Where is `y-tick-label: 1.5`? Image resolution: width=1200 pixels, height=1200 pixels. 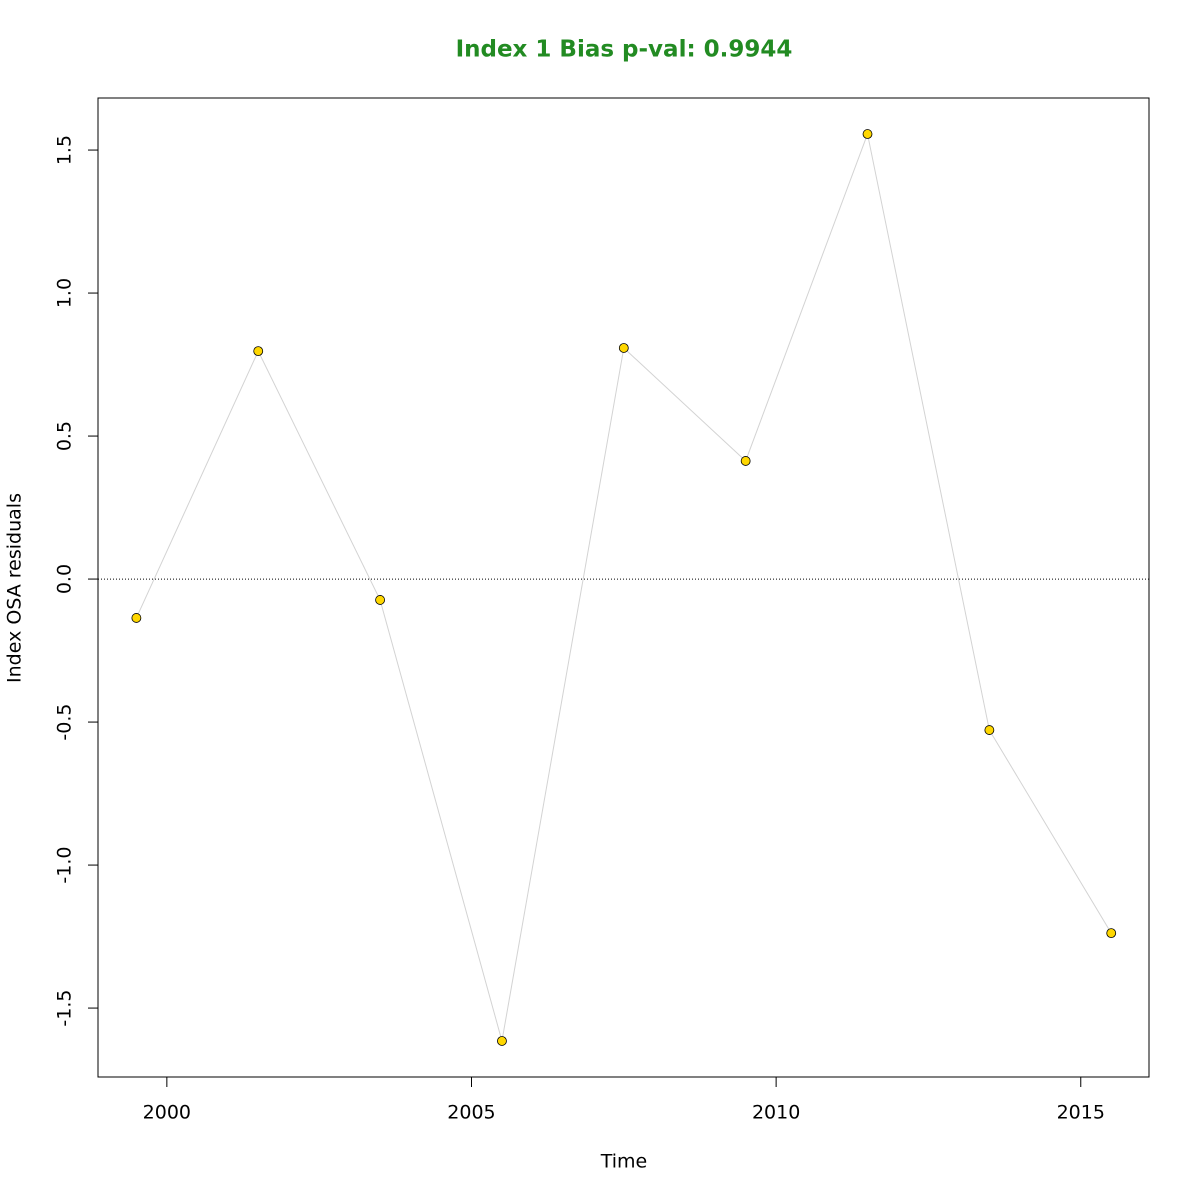 y-tick-label: 1.5 is located at coordinates (65, 150).